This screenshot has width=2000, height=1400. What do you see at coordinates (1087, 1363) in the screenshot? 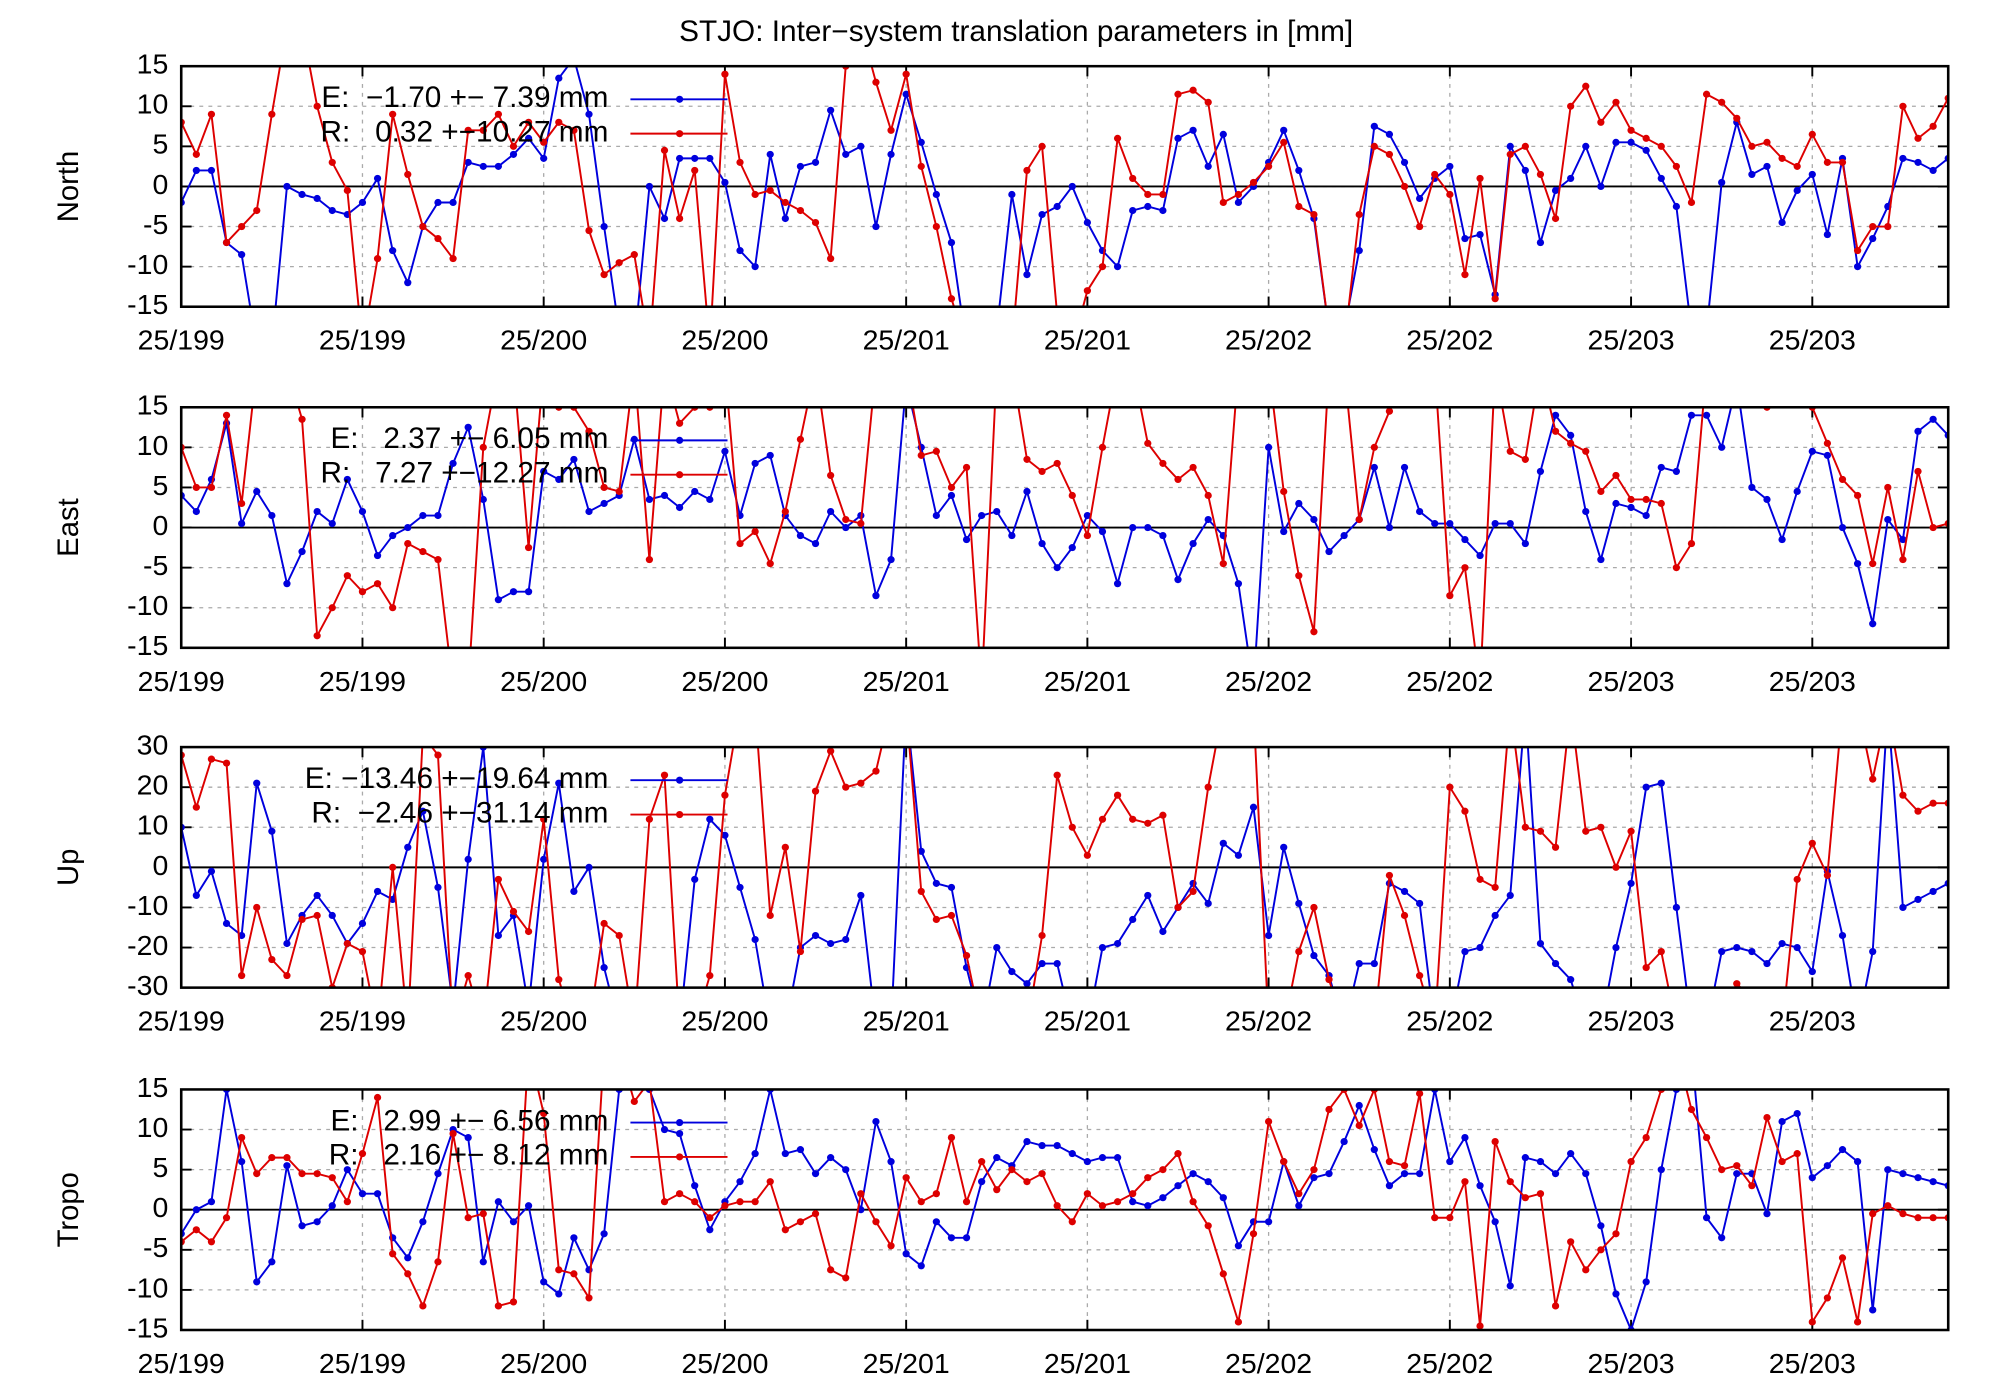
I see `x-tick-label: 25/201` at bounding box center [1087, 1363].